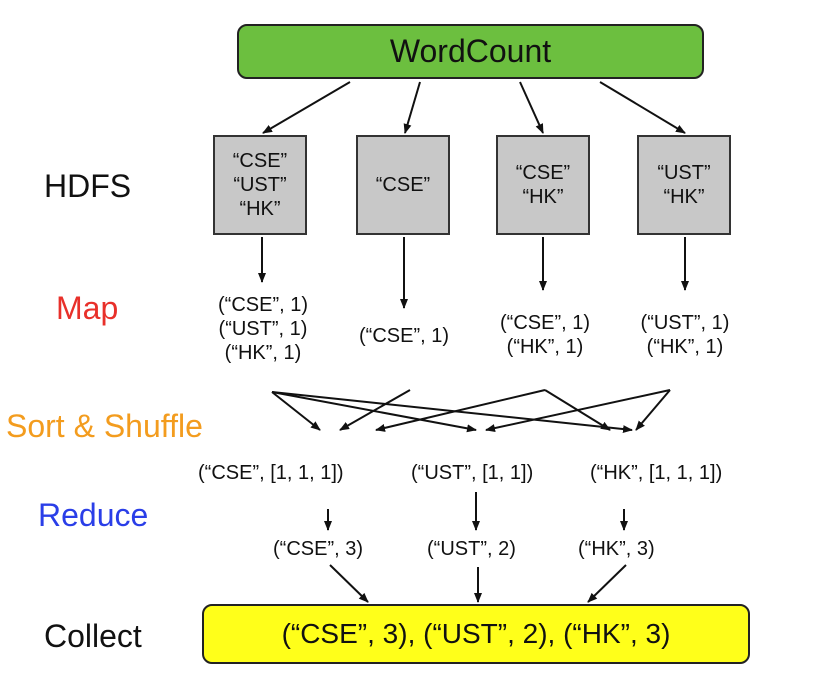 The height and width of the screenshot is (684, 836). What do you see at coordinates (93, 636) in the screenshot?
I see `stage-label-collect: Collect` at bounding box center [93, 636].